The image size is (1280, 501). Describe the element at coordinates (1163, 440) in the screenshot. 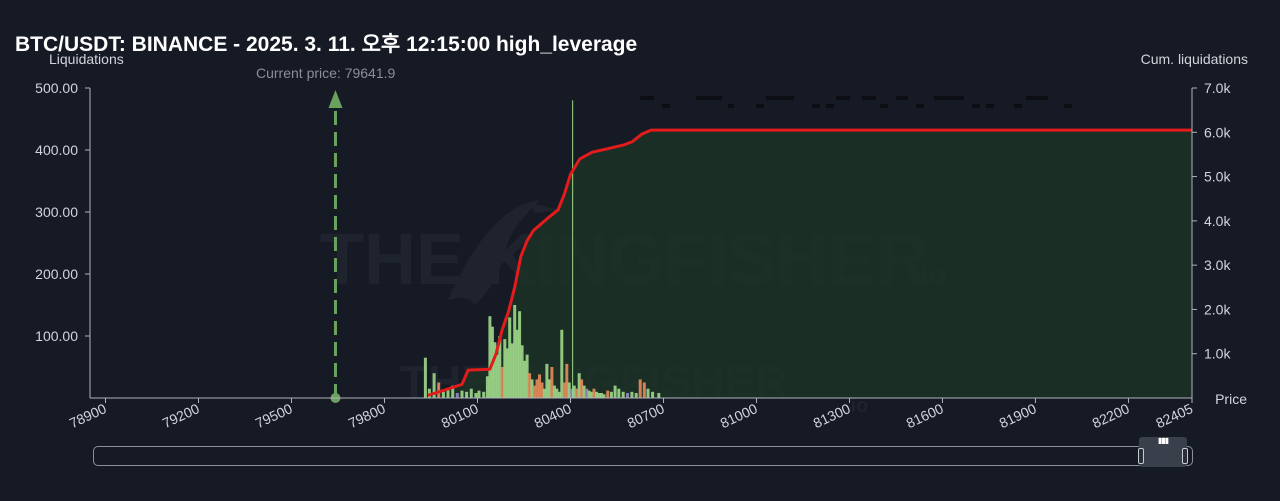

I see `grip-icon: ▮▮▮` at that location.